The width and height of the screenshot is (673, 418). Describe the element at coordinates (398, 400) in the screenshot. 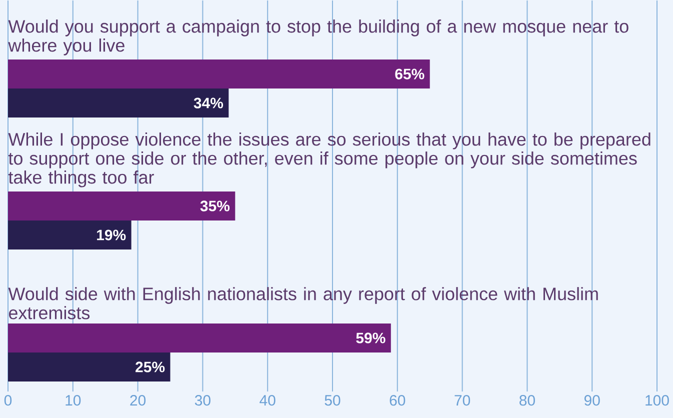

I see `x-tick-label: 60` at that location.